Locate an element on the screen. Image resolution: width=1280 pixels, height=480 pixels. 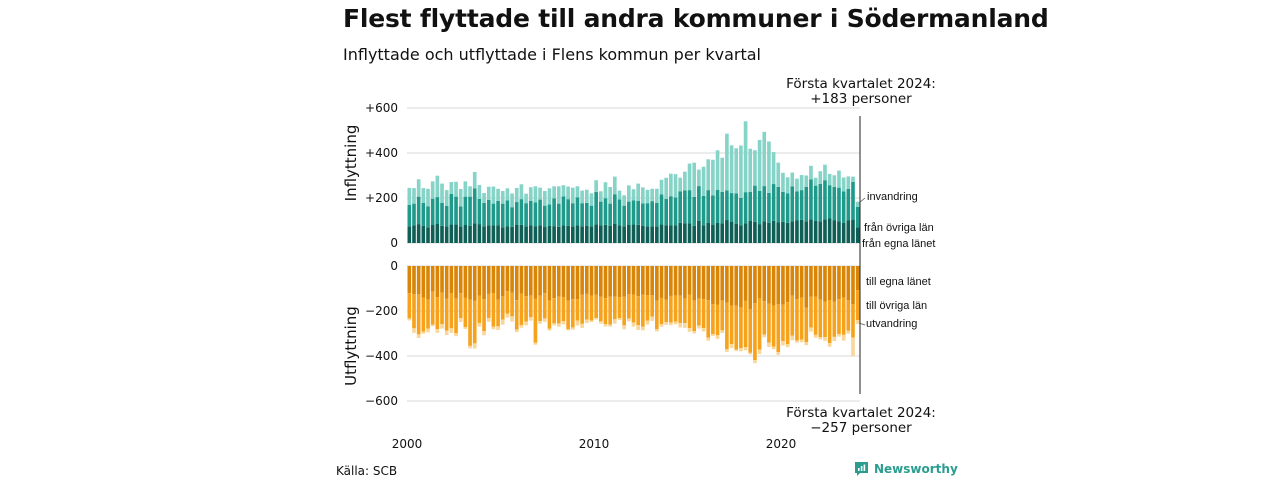
y-axis-label-utflyttning: Utflyttning is located at coordinates (351, 346).